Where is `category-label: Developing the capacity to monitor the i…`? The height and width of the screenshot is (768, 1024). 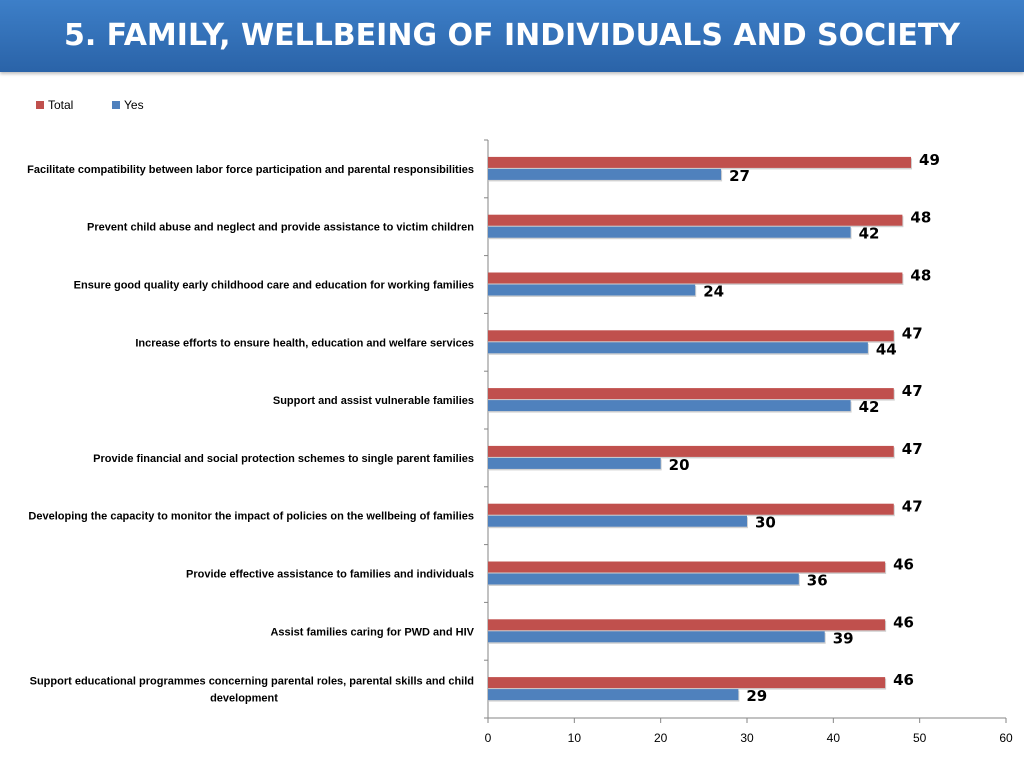
category-label: Developing the capacity to monitor the i… is located at coordinates (251, 517).